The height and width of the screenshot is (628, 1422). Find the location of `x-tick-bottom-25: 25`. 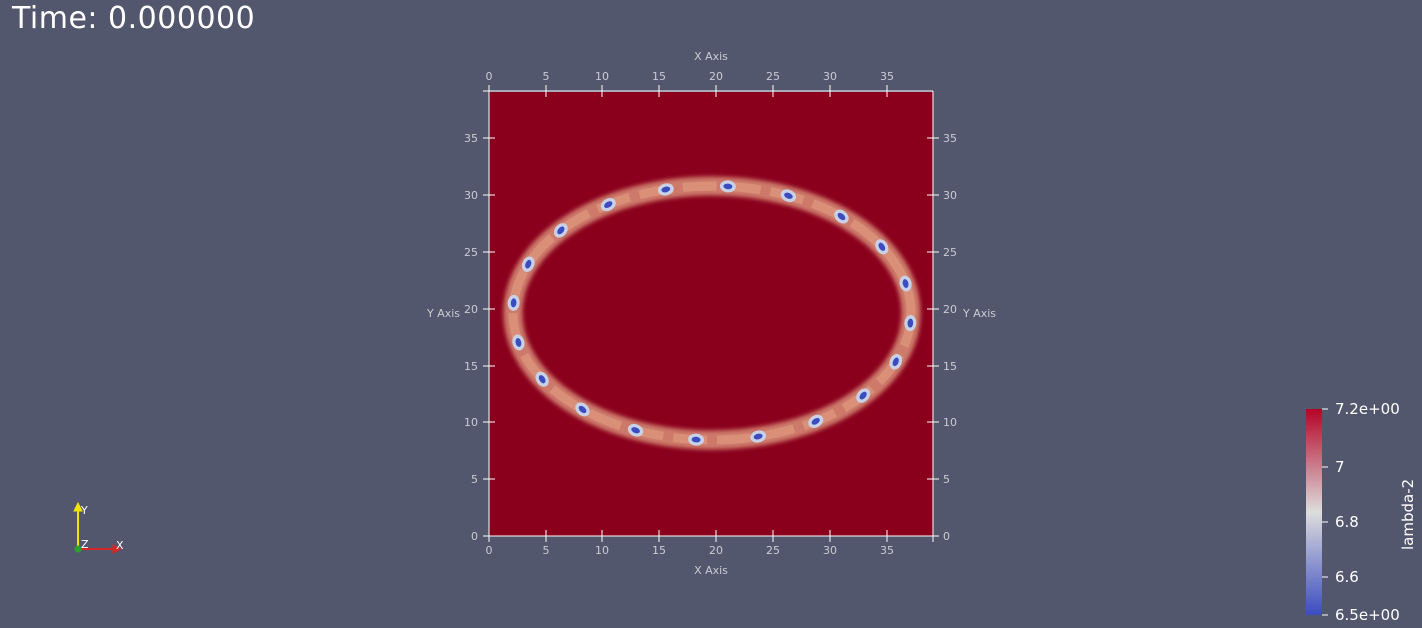

x-tick-bottom-25: 25 is located at coordinates (773, 550).